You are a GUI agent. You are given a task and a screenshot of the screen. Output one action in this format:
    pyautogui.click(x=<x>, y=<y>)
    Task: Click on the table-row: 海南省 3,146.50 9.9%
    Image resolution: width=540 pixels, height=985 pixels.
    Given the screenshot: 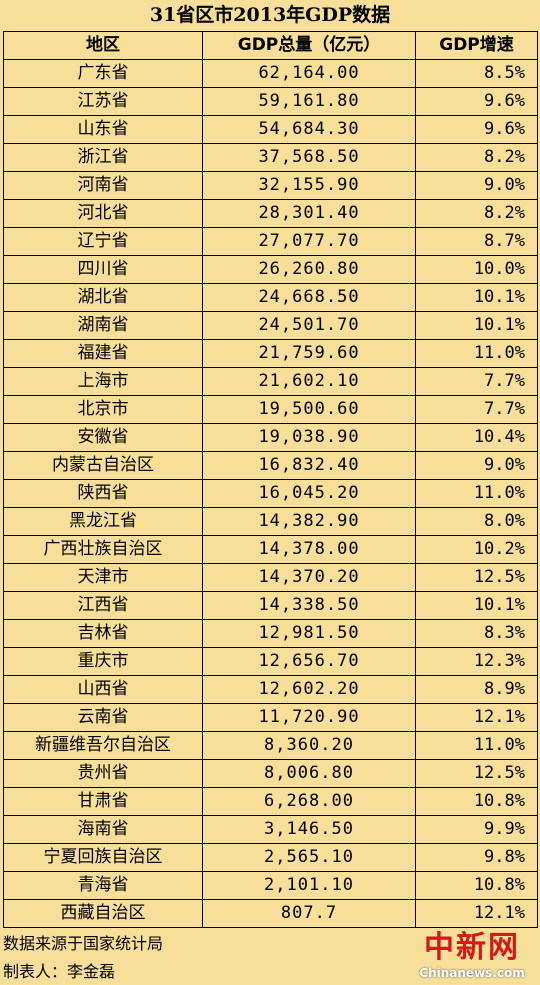 What is the action you would take?
    pyautogui.click(x=270, y=829)
    